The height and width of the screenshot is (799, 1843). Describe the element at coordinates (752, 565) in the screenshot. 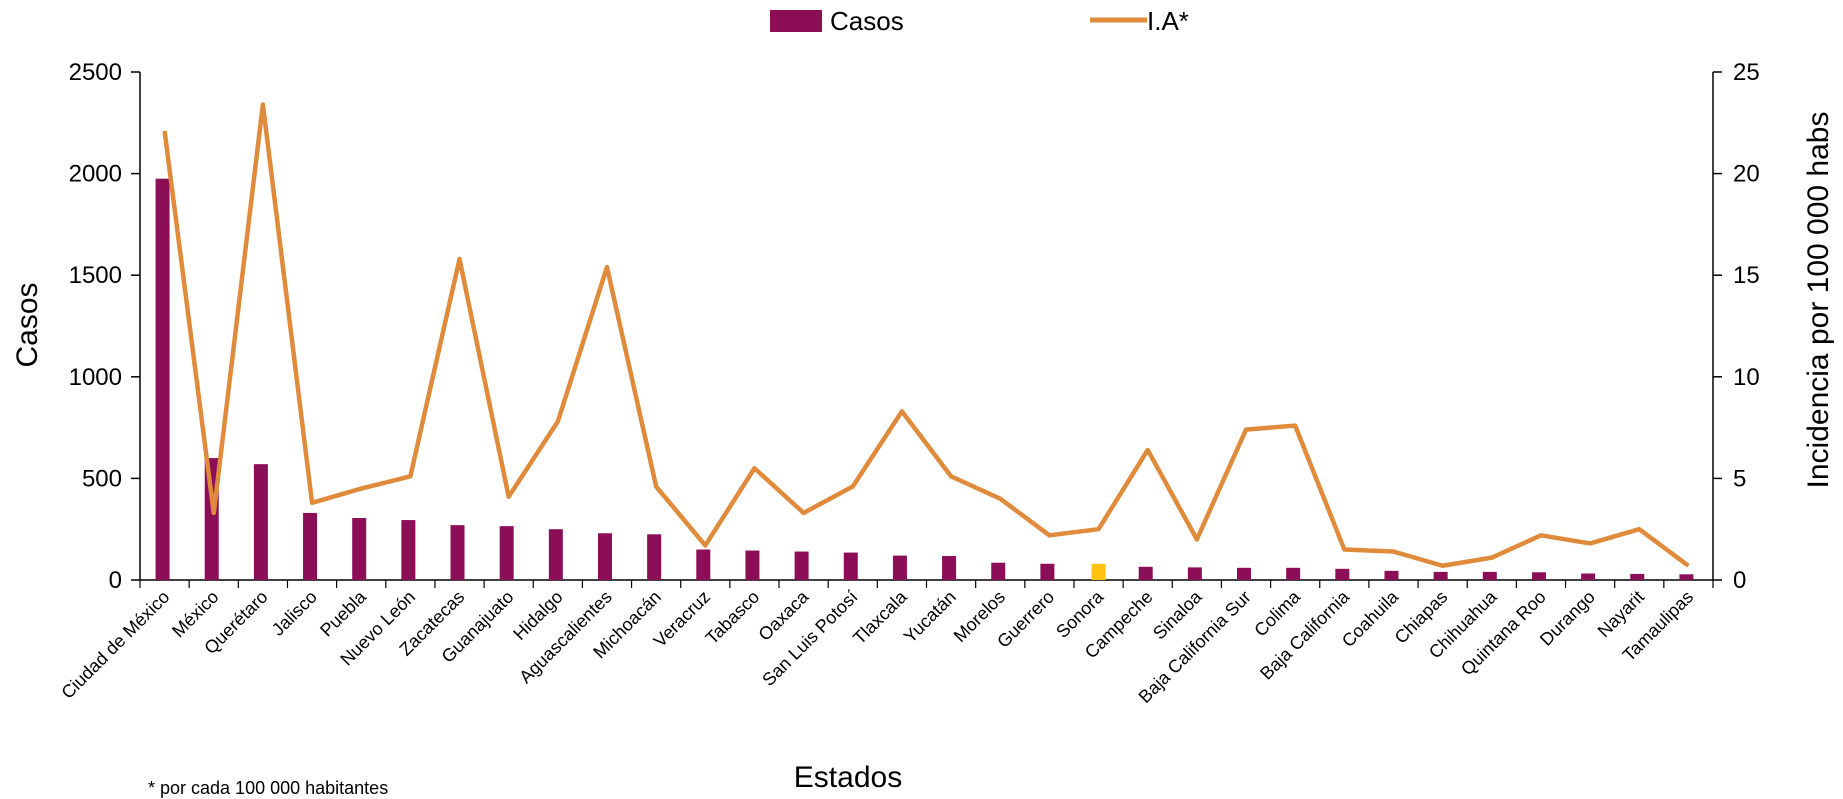

I see `bar-tabasco` at that location.